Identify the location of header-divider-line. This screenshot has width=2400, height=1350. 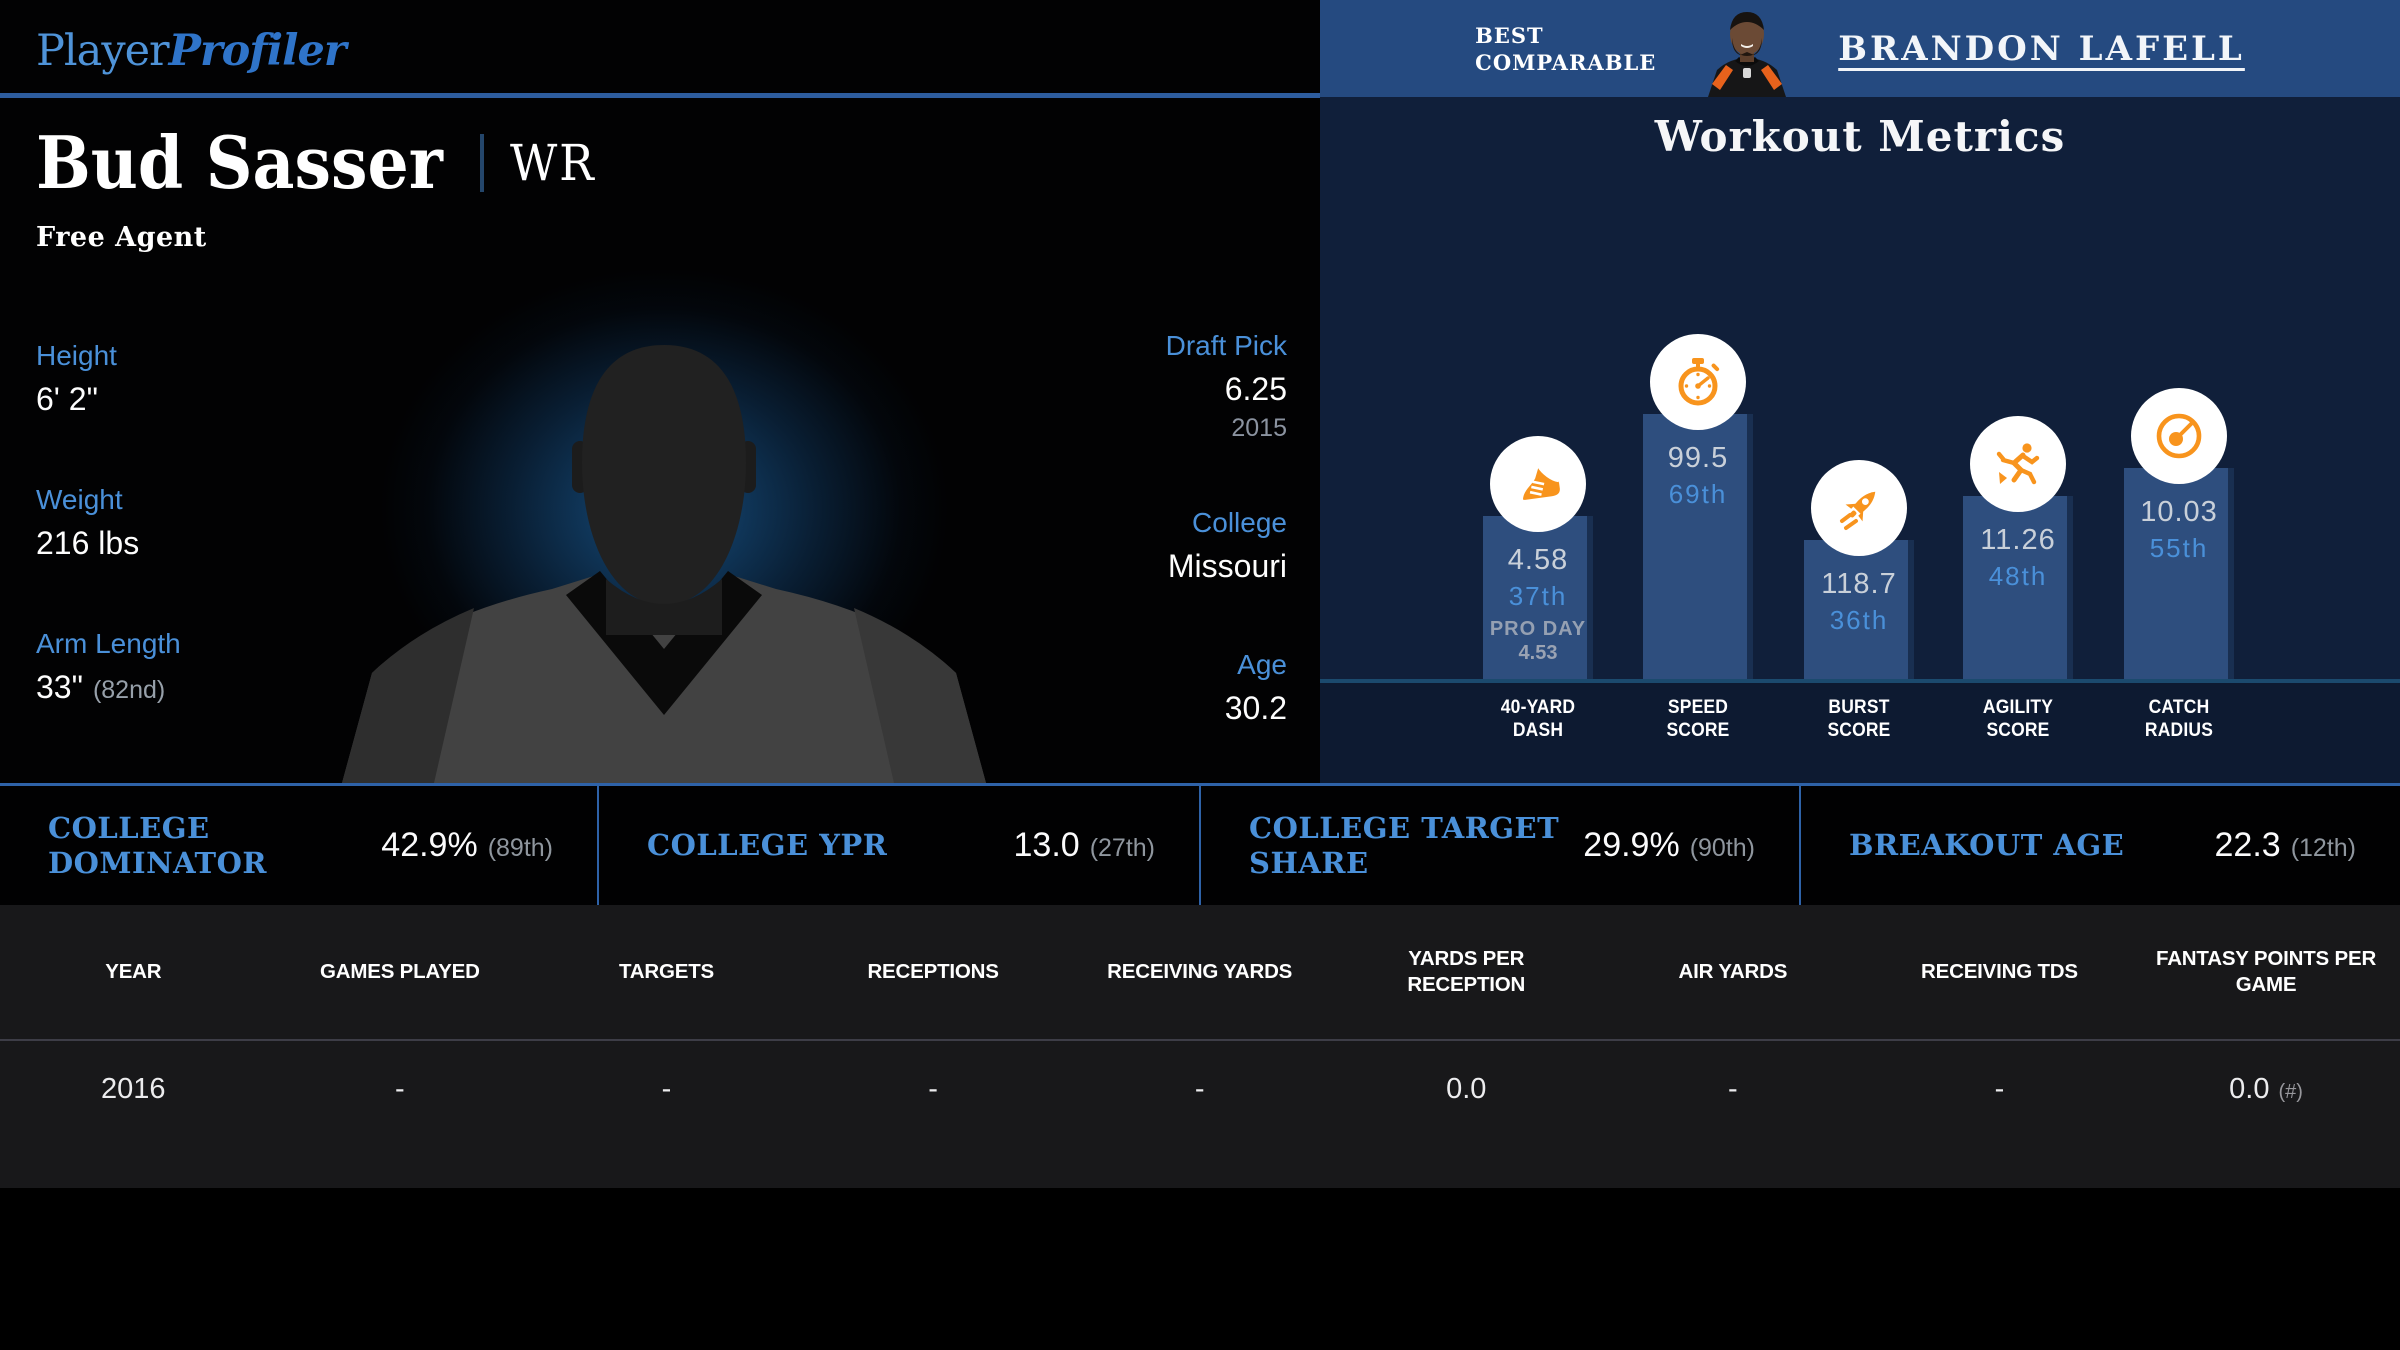
(660, 95).